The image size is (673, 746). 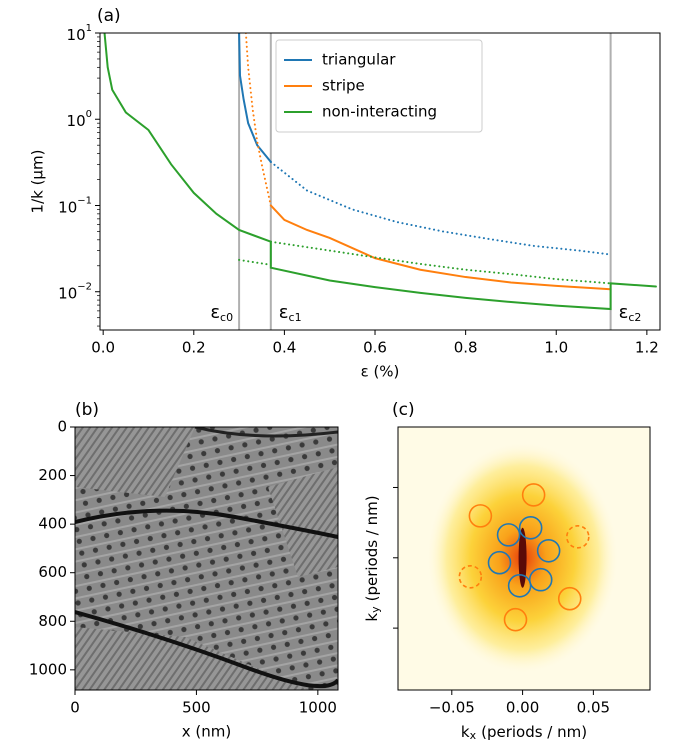 I want to click on y-tick-exponent: −2, so click(x=84, y=287).